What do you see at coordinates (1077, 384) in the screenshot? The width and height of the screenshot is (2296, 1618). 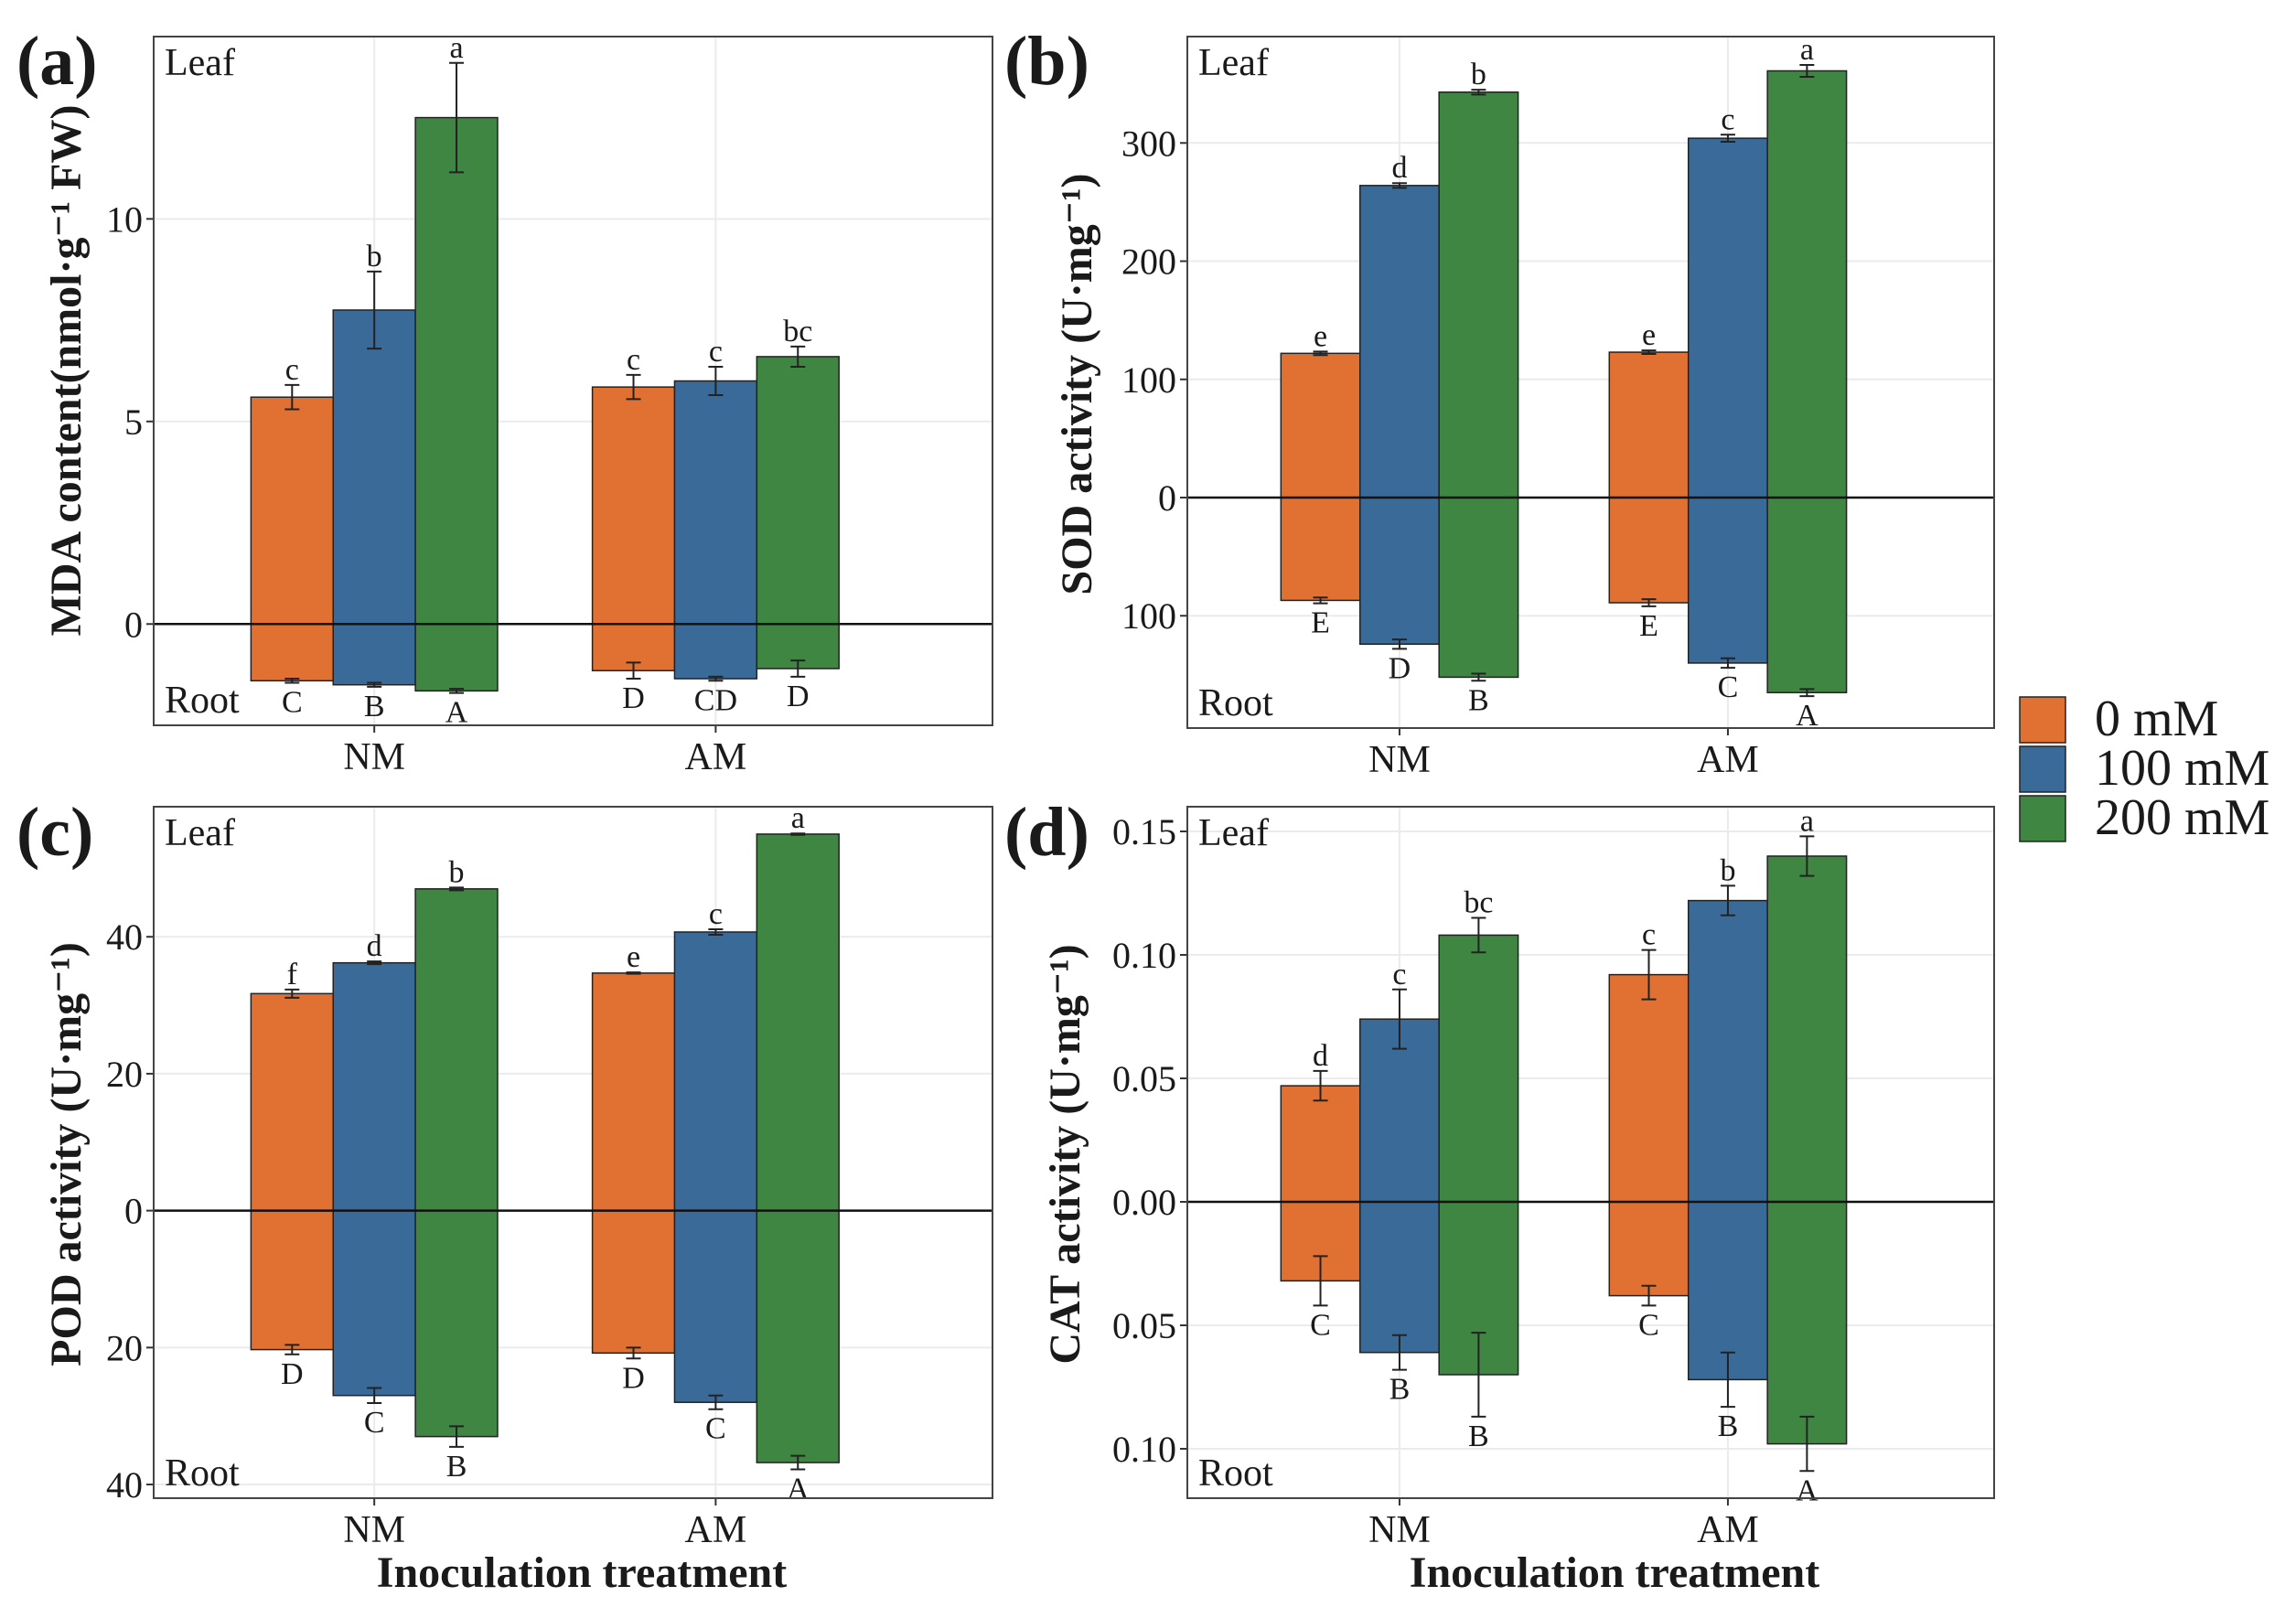 I see `panel-b-y-axis-label: SOD activity (U·mg⁻¹)` at bounding box center [1077, 384].